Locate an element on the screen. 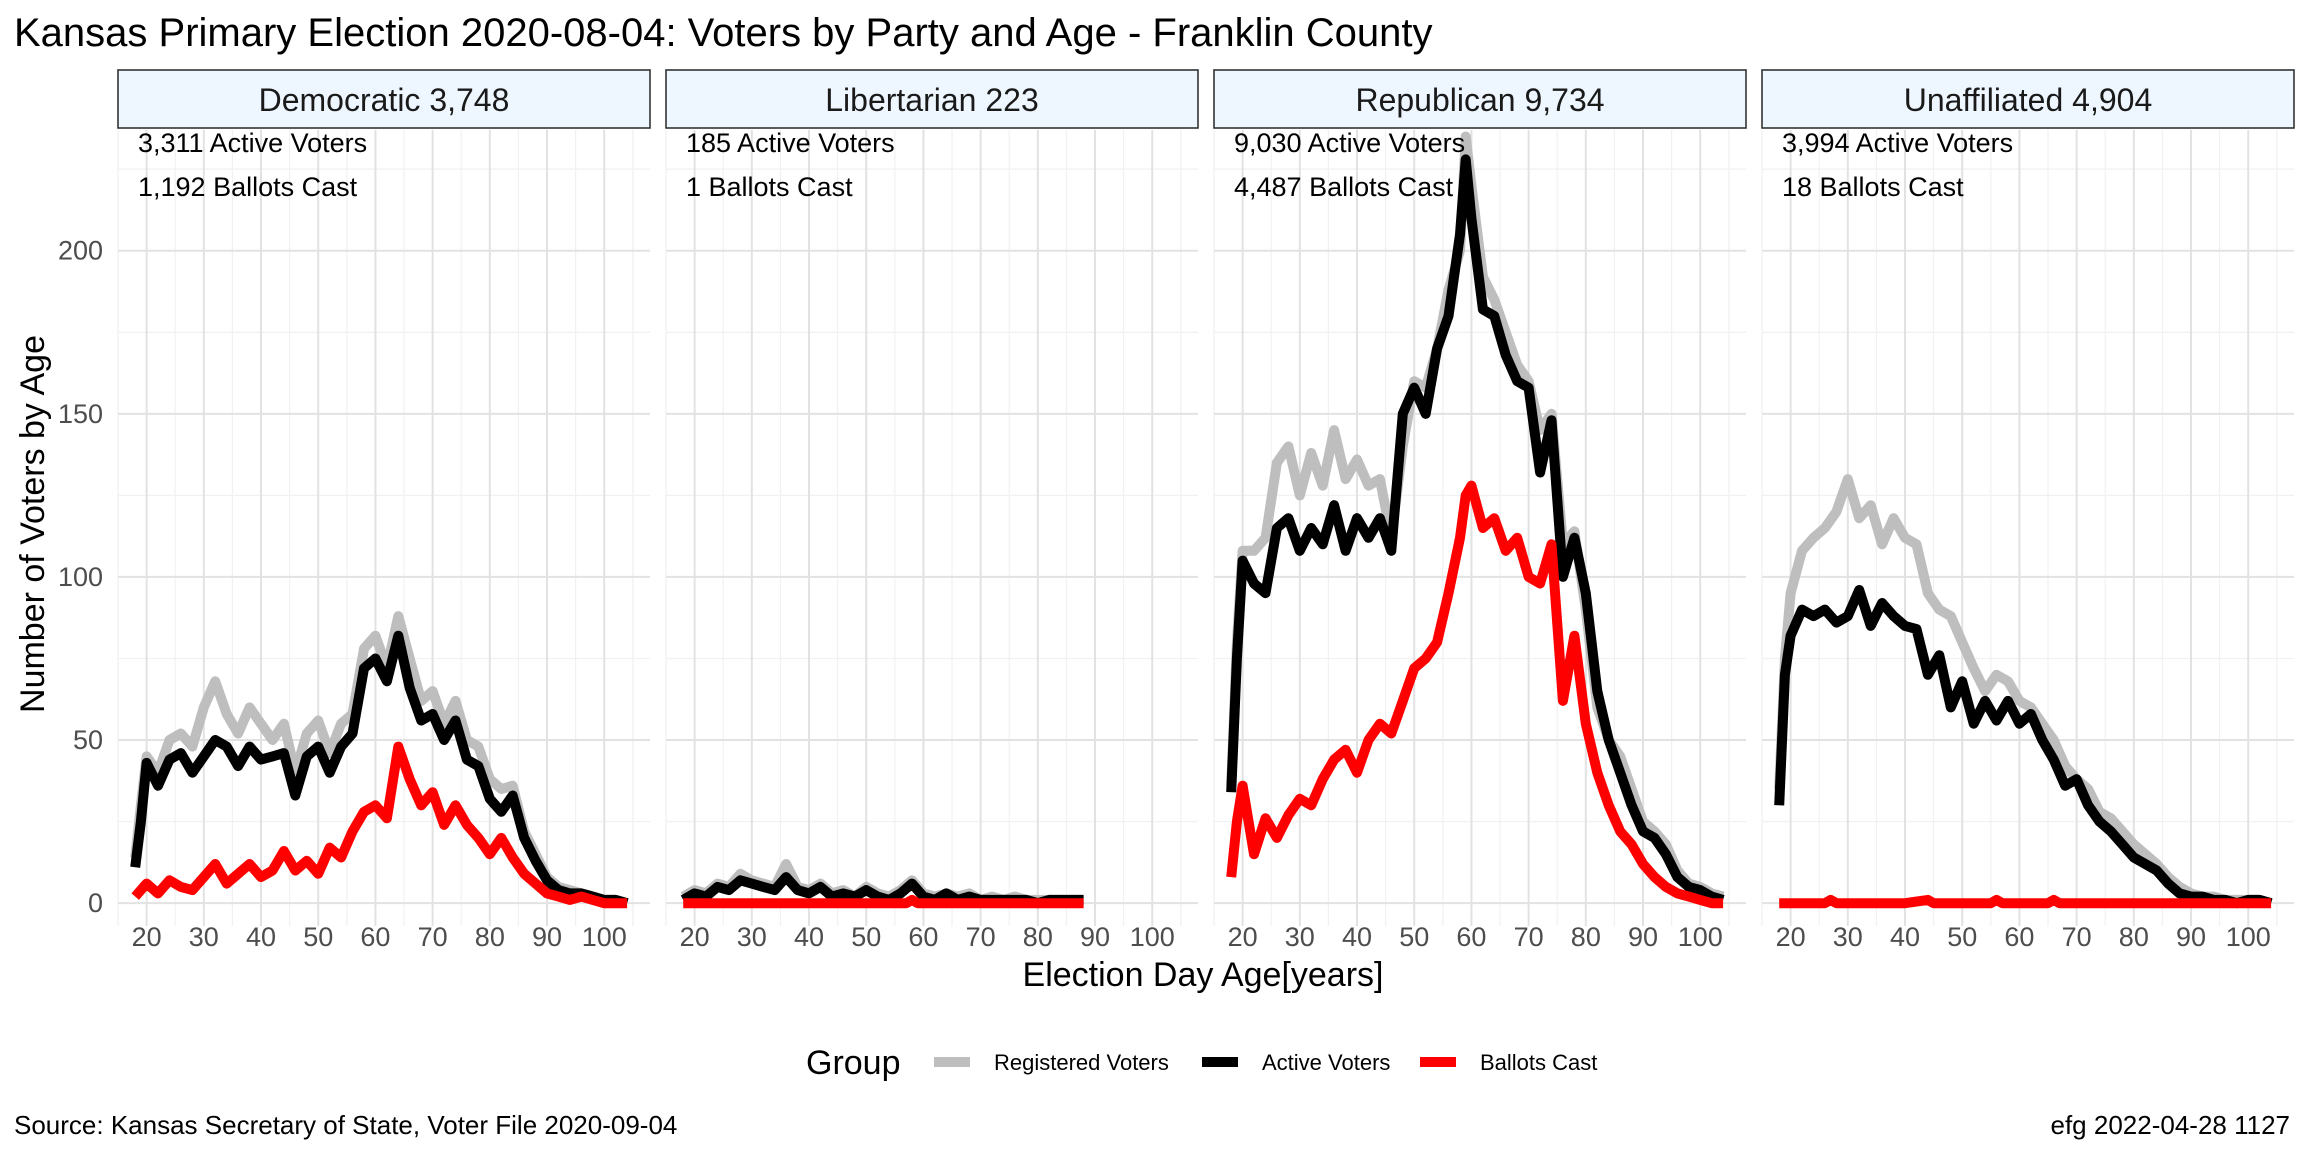  x-axis-title: Election Day Age[years] is located at coordinates (1203, 975).